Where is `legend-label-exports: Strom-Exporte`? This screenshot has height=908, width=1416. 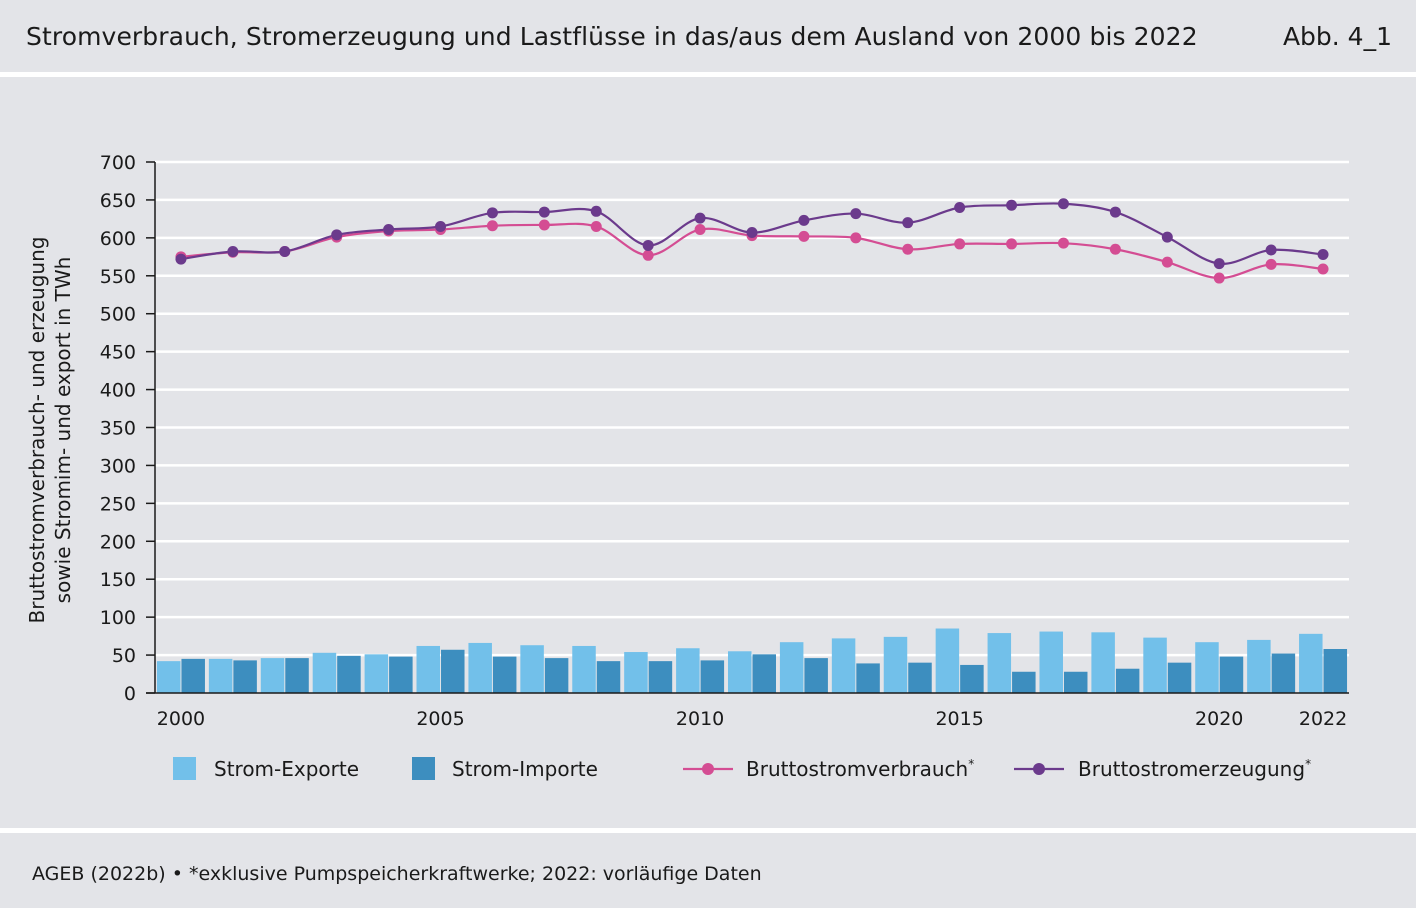 legend-label-exports: Strom-Exporte is located at coordinates (286, 769).